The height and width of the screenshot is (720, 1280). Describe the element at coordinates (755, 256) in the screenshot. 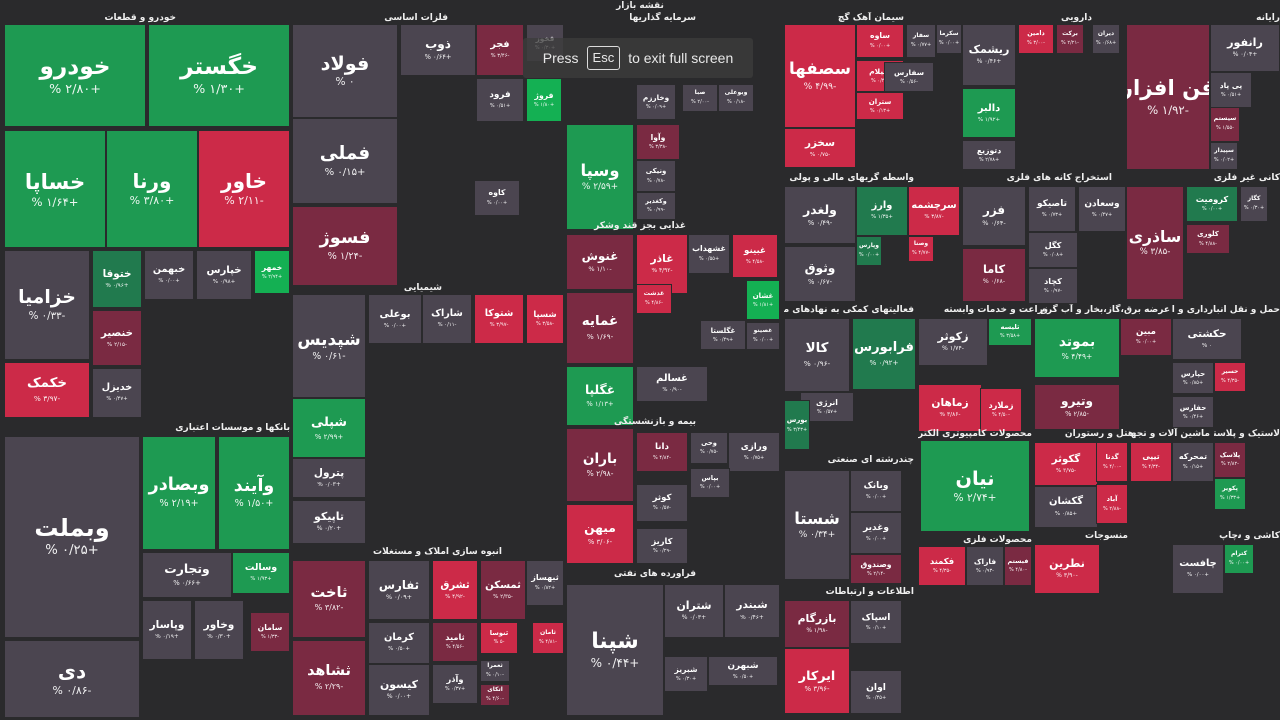

I see `stock-tile: غبینو -۴/۵۸ %` at that location.